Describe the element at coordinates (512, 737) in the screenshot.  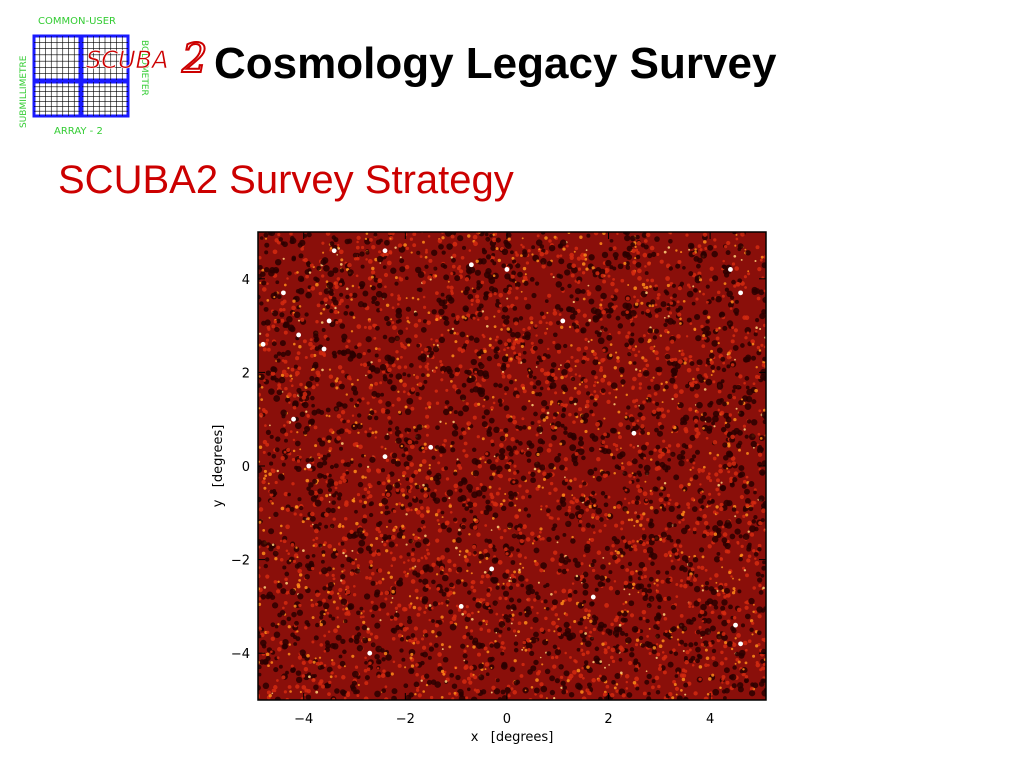
I see `x-axis-label: x [degrees]` at that location.